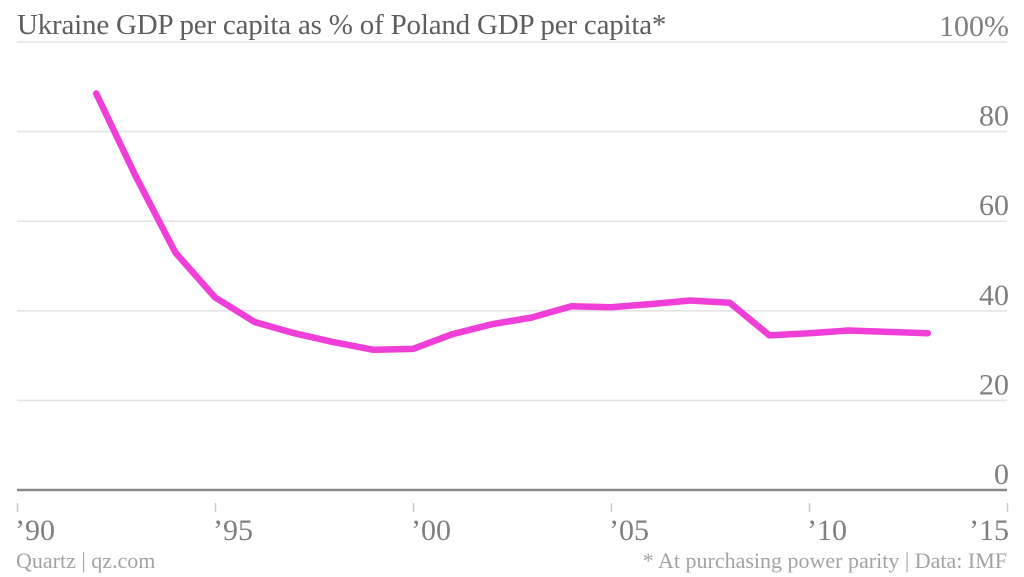 This screenshot has height=577, width=1024. What do you see at coordinates (86, 560) in the screenshot?
I see `footer-attribution: Quartz | qz.com` at bounding box center [86, 560].